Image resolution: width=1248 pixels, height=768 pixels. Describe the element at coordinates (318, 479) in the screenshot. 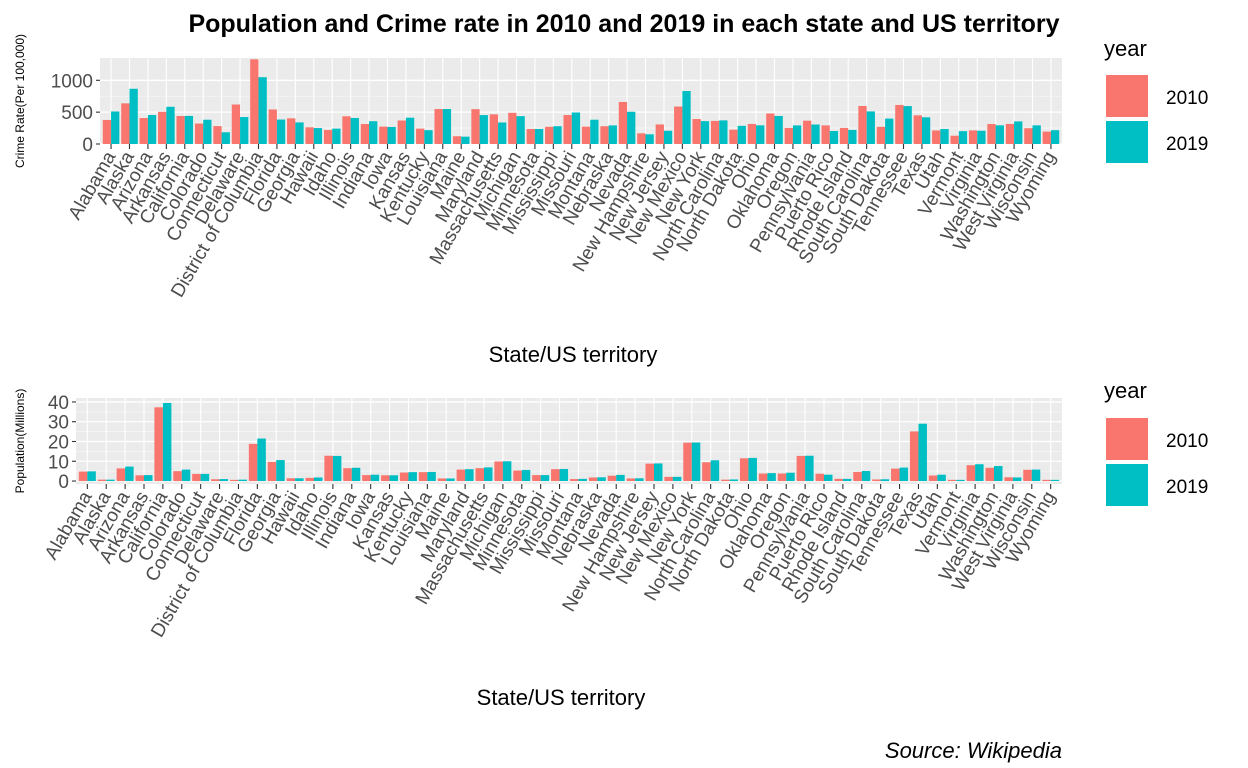

I see `bar-2019-idaho` at that location.